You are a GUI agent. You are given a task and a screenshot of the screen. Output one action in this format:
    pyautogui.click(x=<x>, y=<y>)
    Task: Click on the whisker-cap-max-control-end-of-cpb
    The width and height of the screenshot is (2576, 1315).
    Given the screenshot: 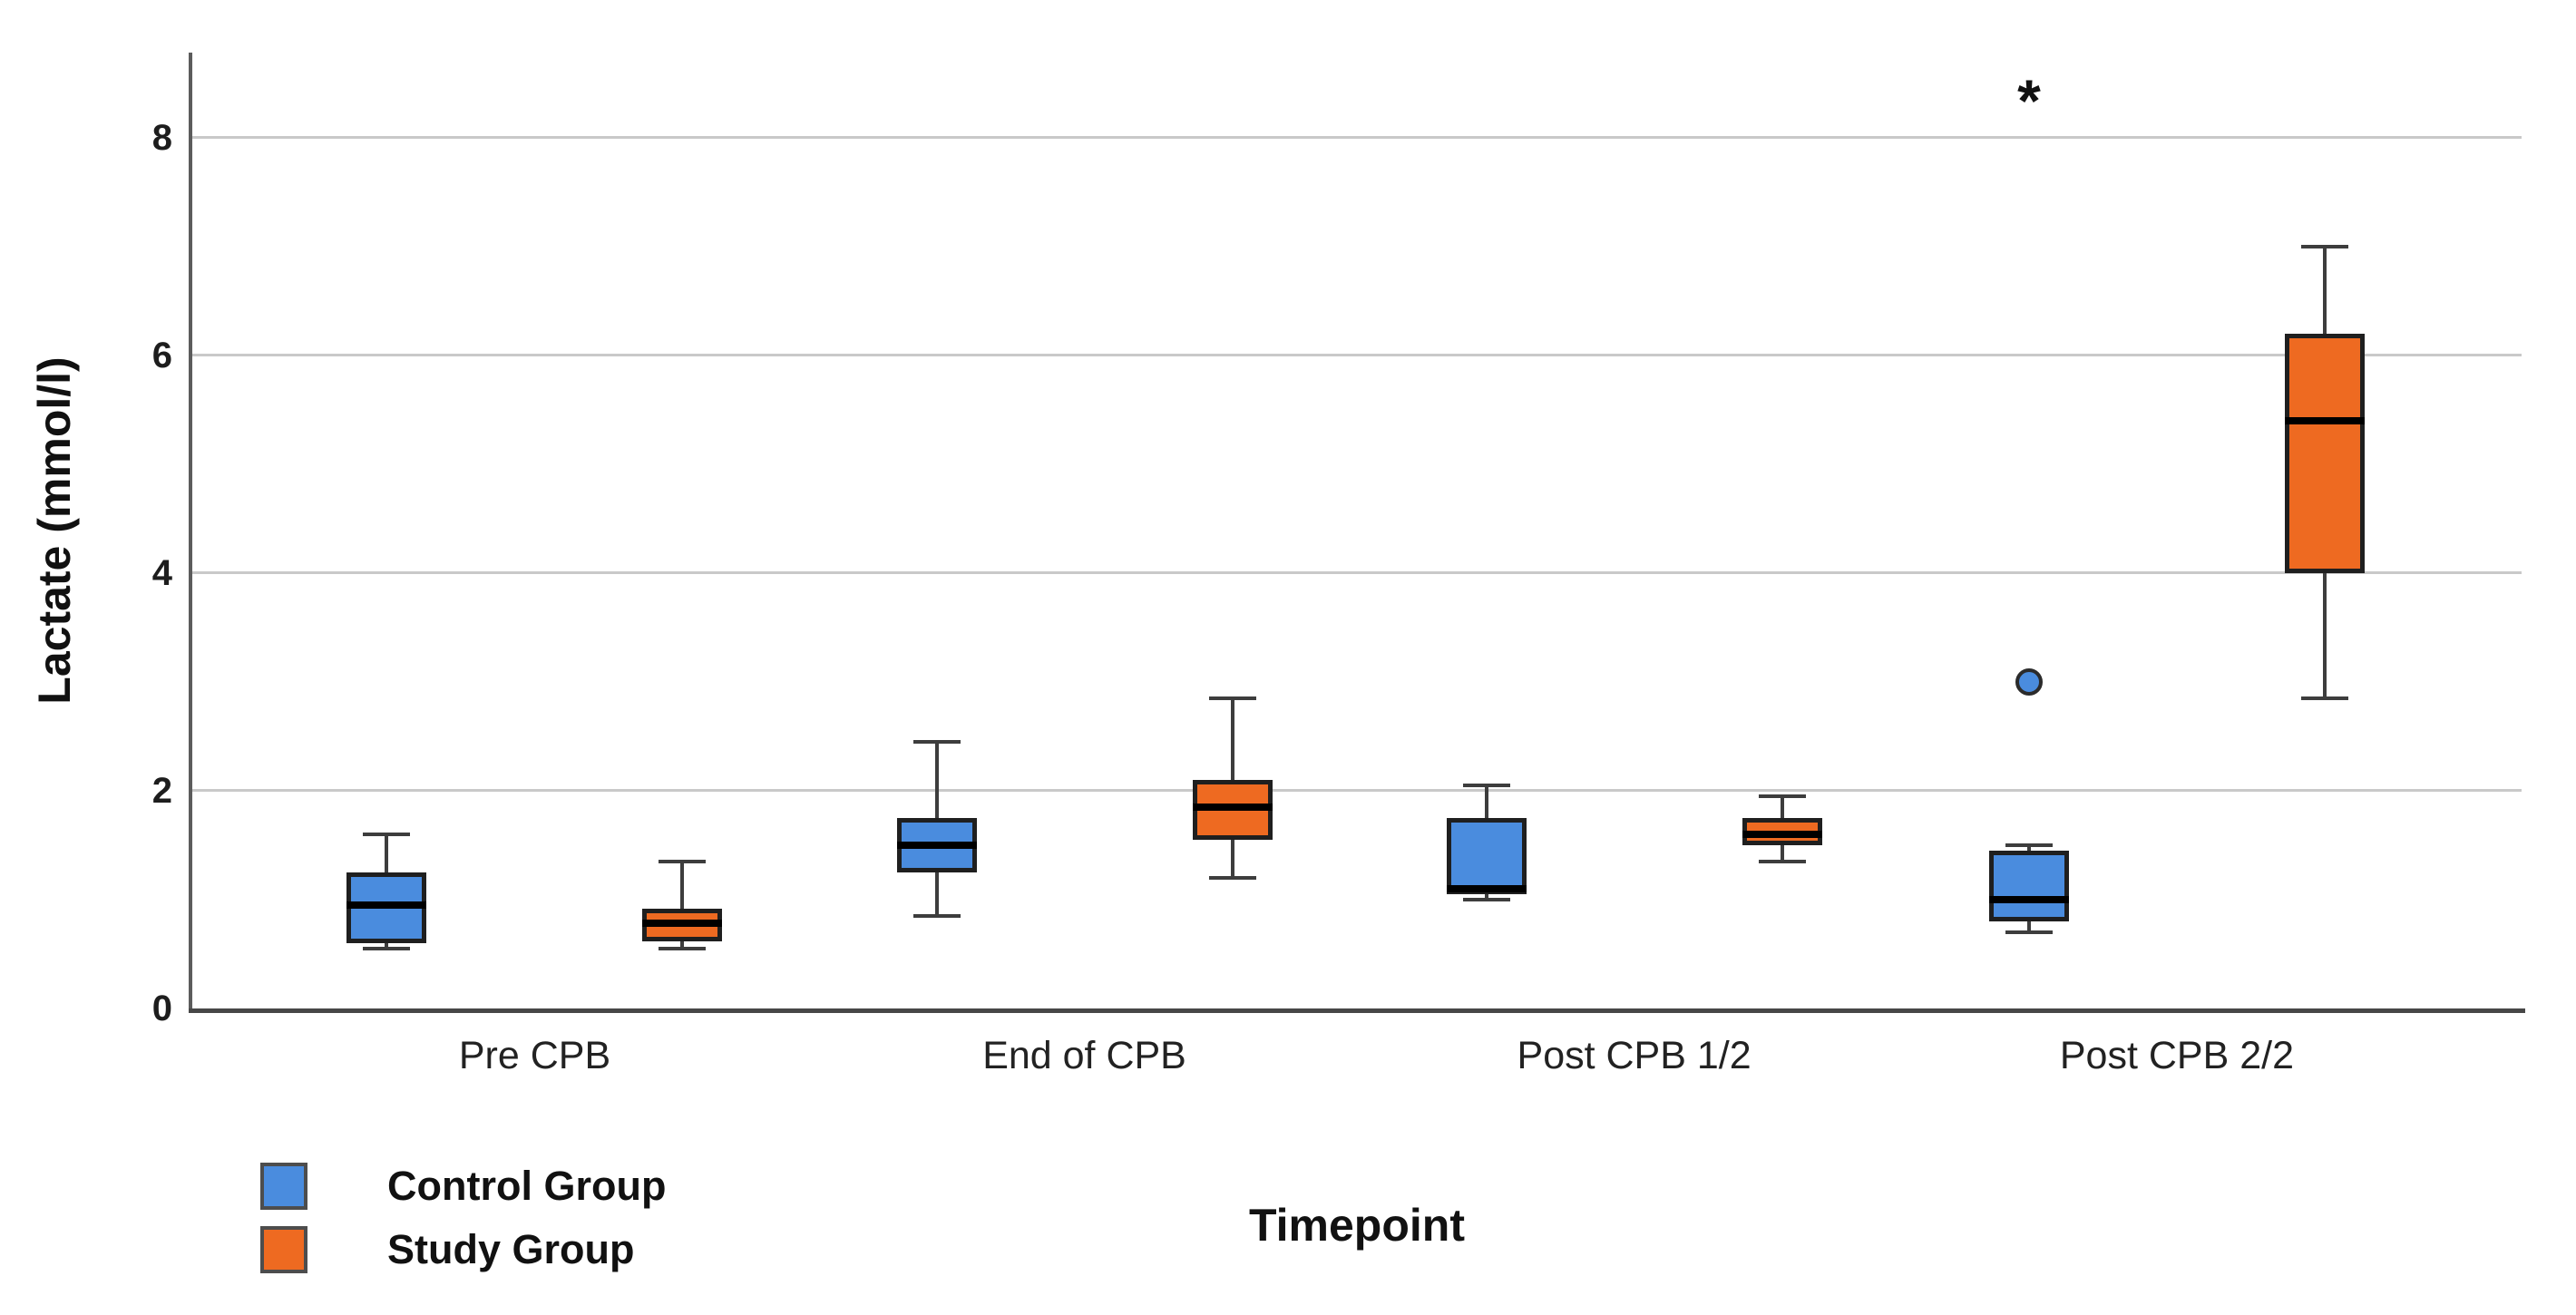 What is the action you would take?
    pyautogui.click(x=936, y=742)
    